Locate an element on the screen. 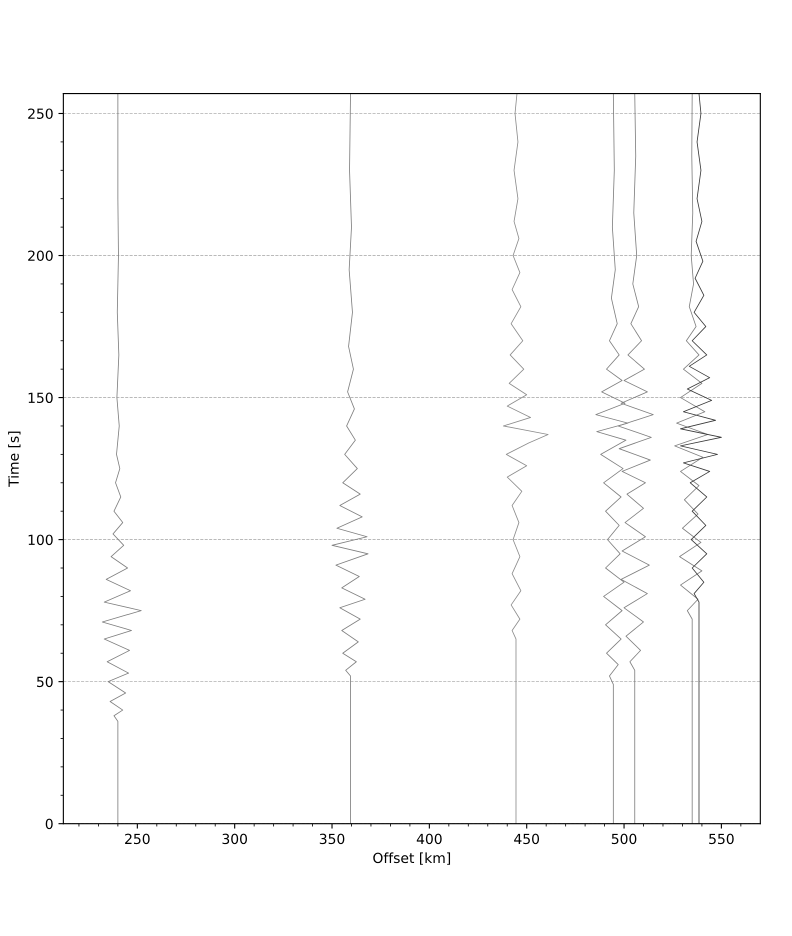 The image size is (792, 936). x-tick-label: 250 is located at coordinates (137, 839).